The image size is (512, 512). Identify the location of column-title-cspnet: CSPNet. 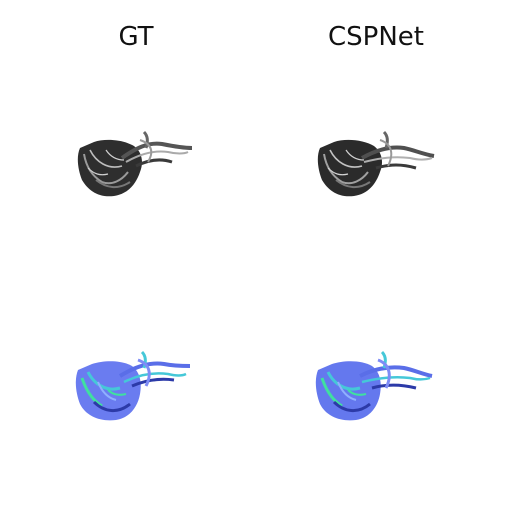
(376, 37).